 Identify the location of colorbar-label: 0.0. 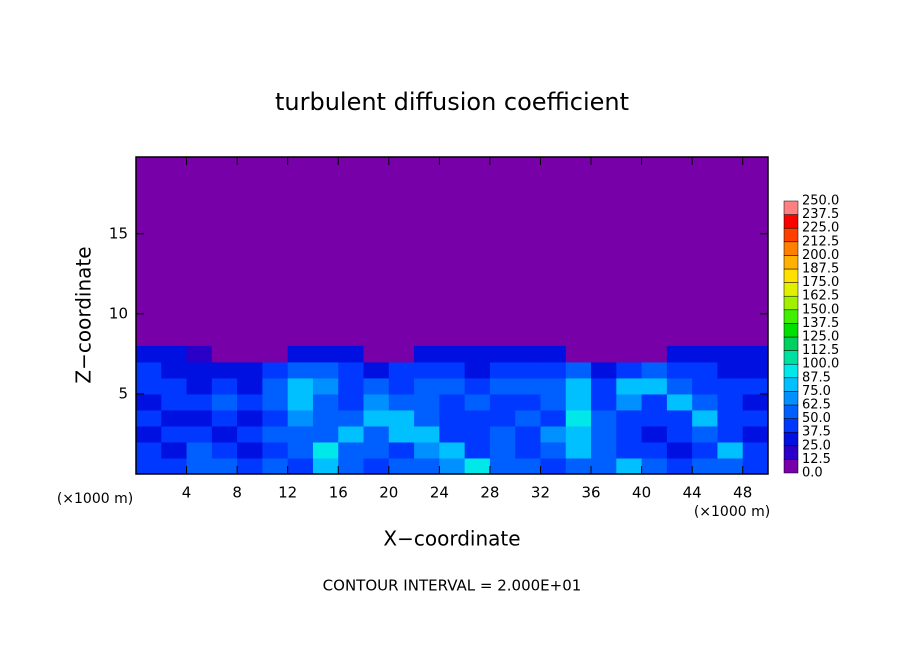
(812, 473).